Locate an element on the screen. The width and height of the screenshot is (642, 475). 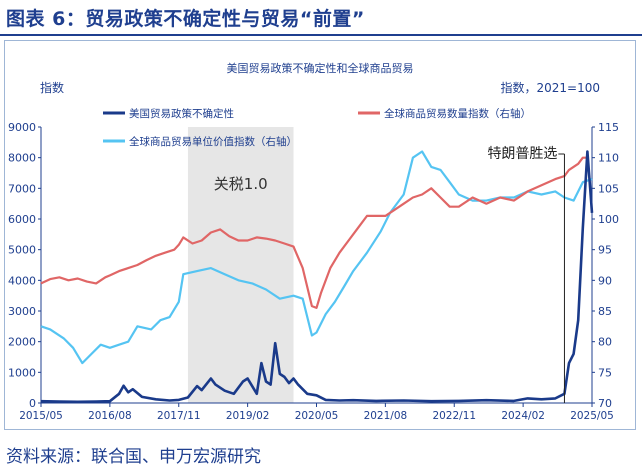
figure-title: 图表 6：贸易政策不确定性与贸易“前置” is located at coordinates (185, 19).